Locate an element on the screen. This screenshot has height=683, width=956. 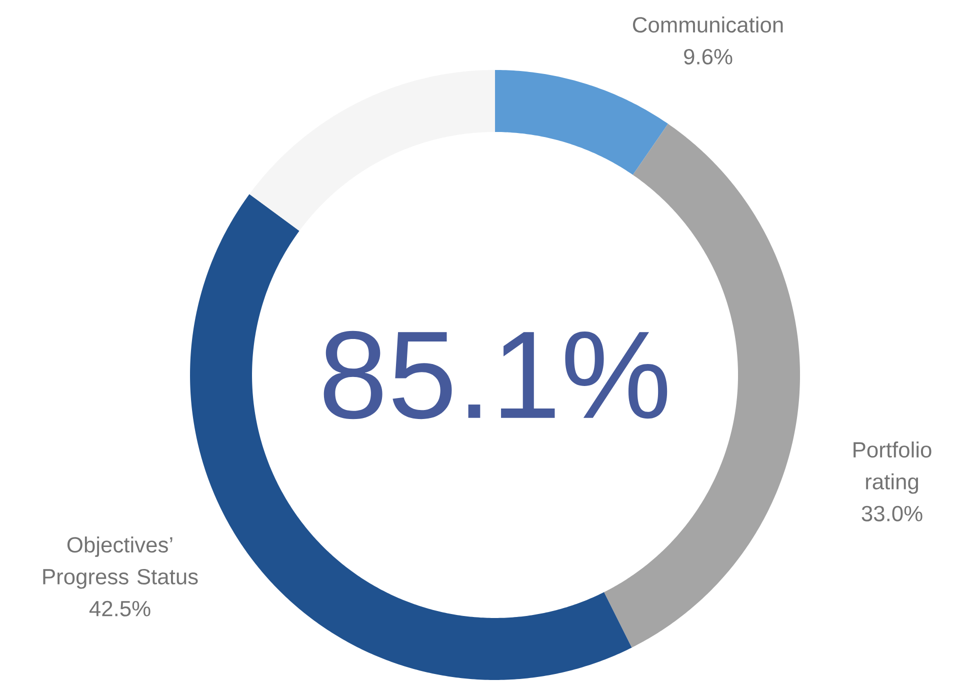
slice-label: Objectives’ Progress Status is located at coordinates (120, 562).